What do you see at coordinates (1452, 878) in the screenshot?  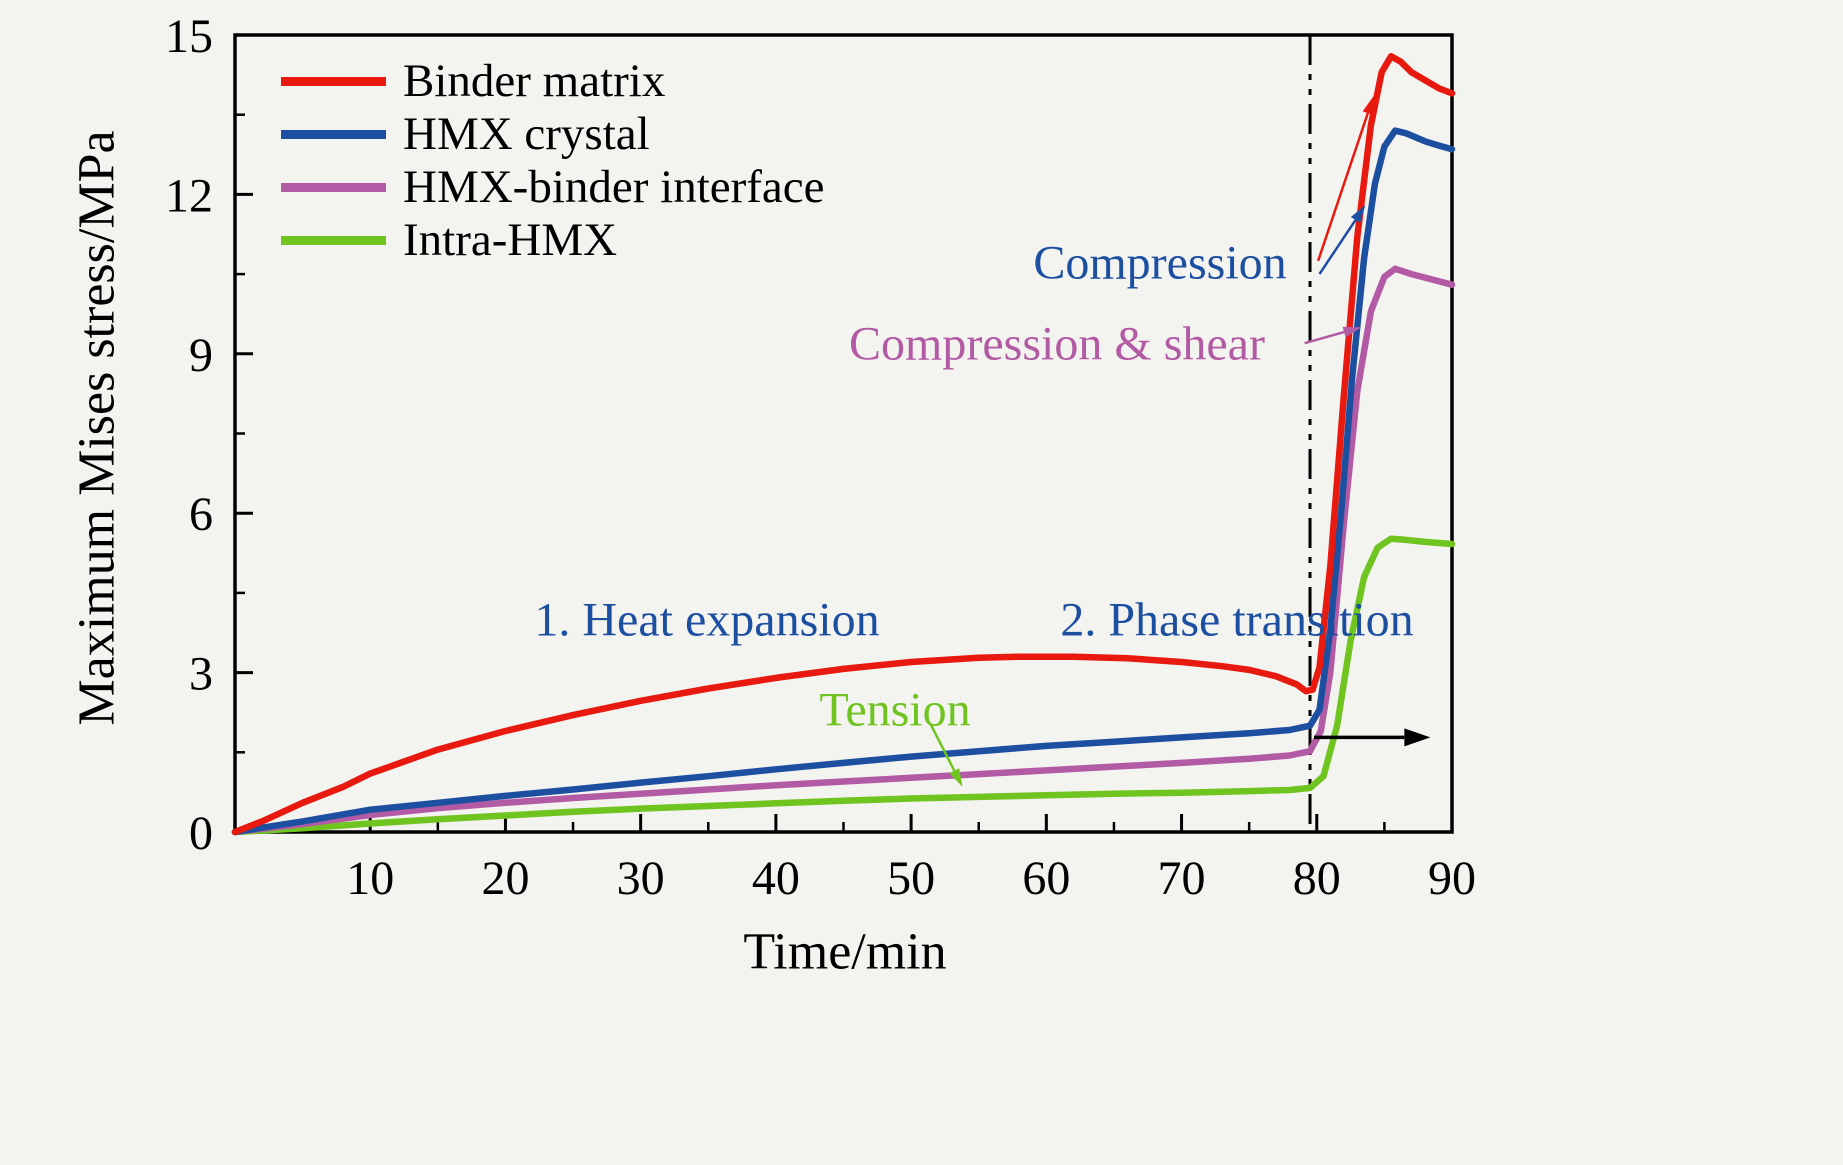 I see `svg-text: 90` at bounding box center [1452, 878].